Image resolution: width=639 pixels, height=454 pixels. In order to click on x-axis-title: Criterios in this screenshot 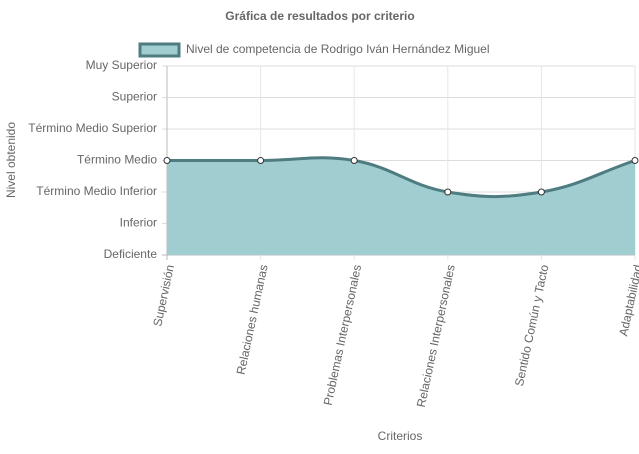, I will do `click(400, 436)`.